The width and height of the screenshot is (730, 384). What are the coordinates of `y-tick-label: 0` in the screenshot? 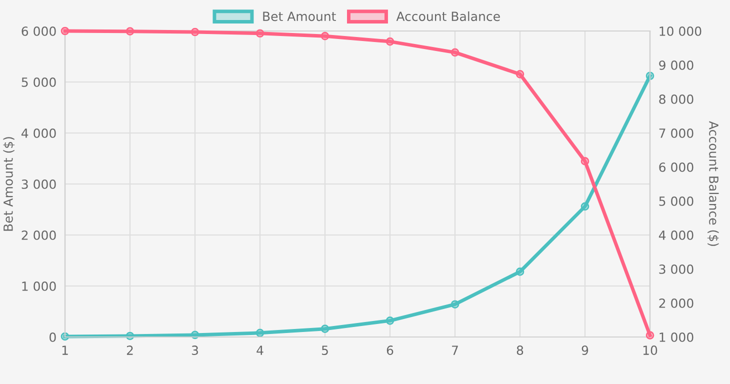 It's located at (53, 337).